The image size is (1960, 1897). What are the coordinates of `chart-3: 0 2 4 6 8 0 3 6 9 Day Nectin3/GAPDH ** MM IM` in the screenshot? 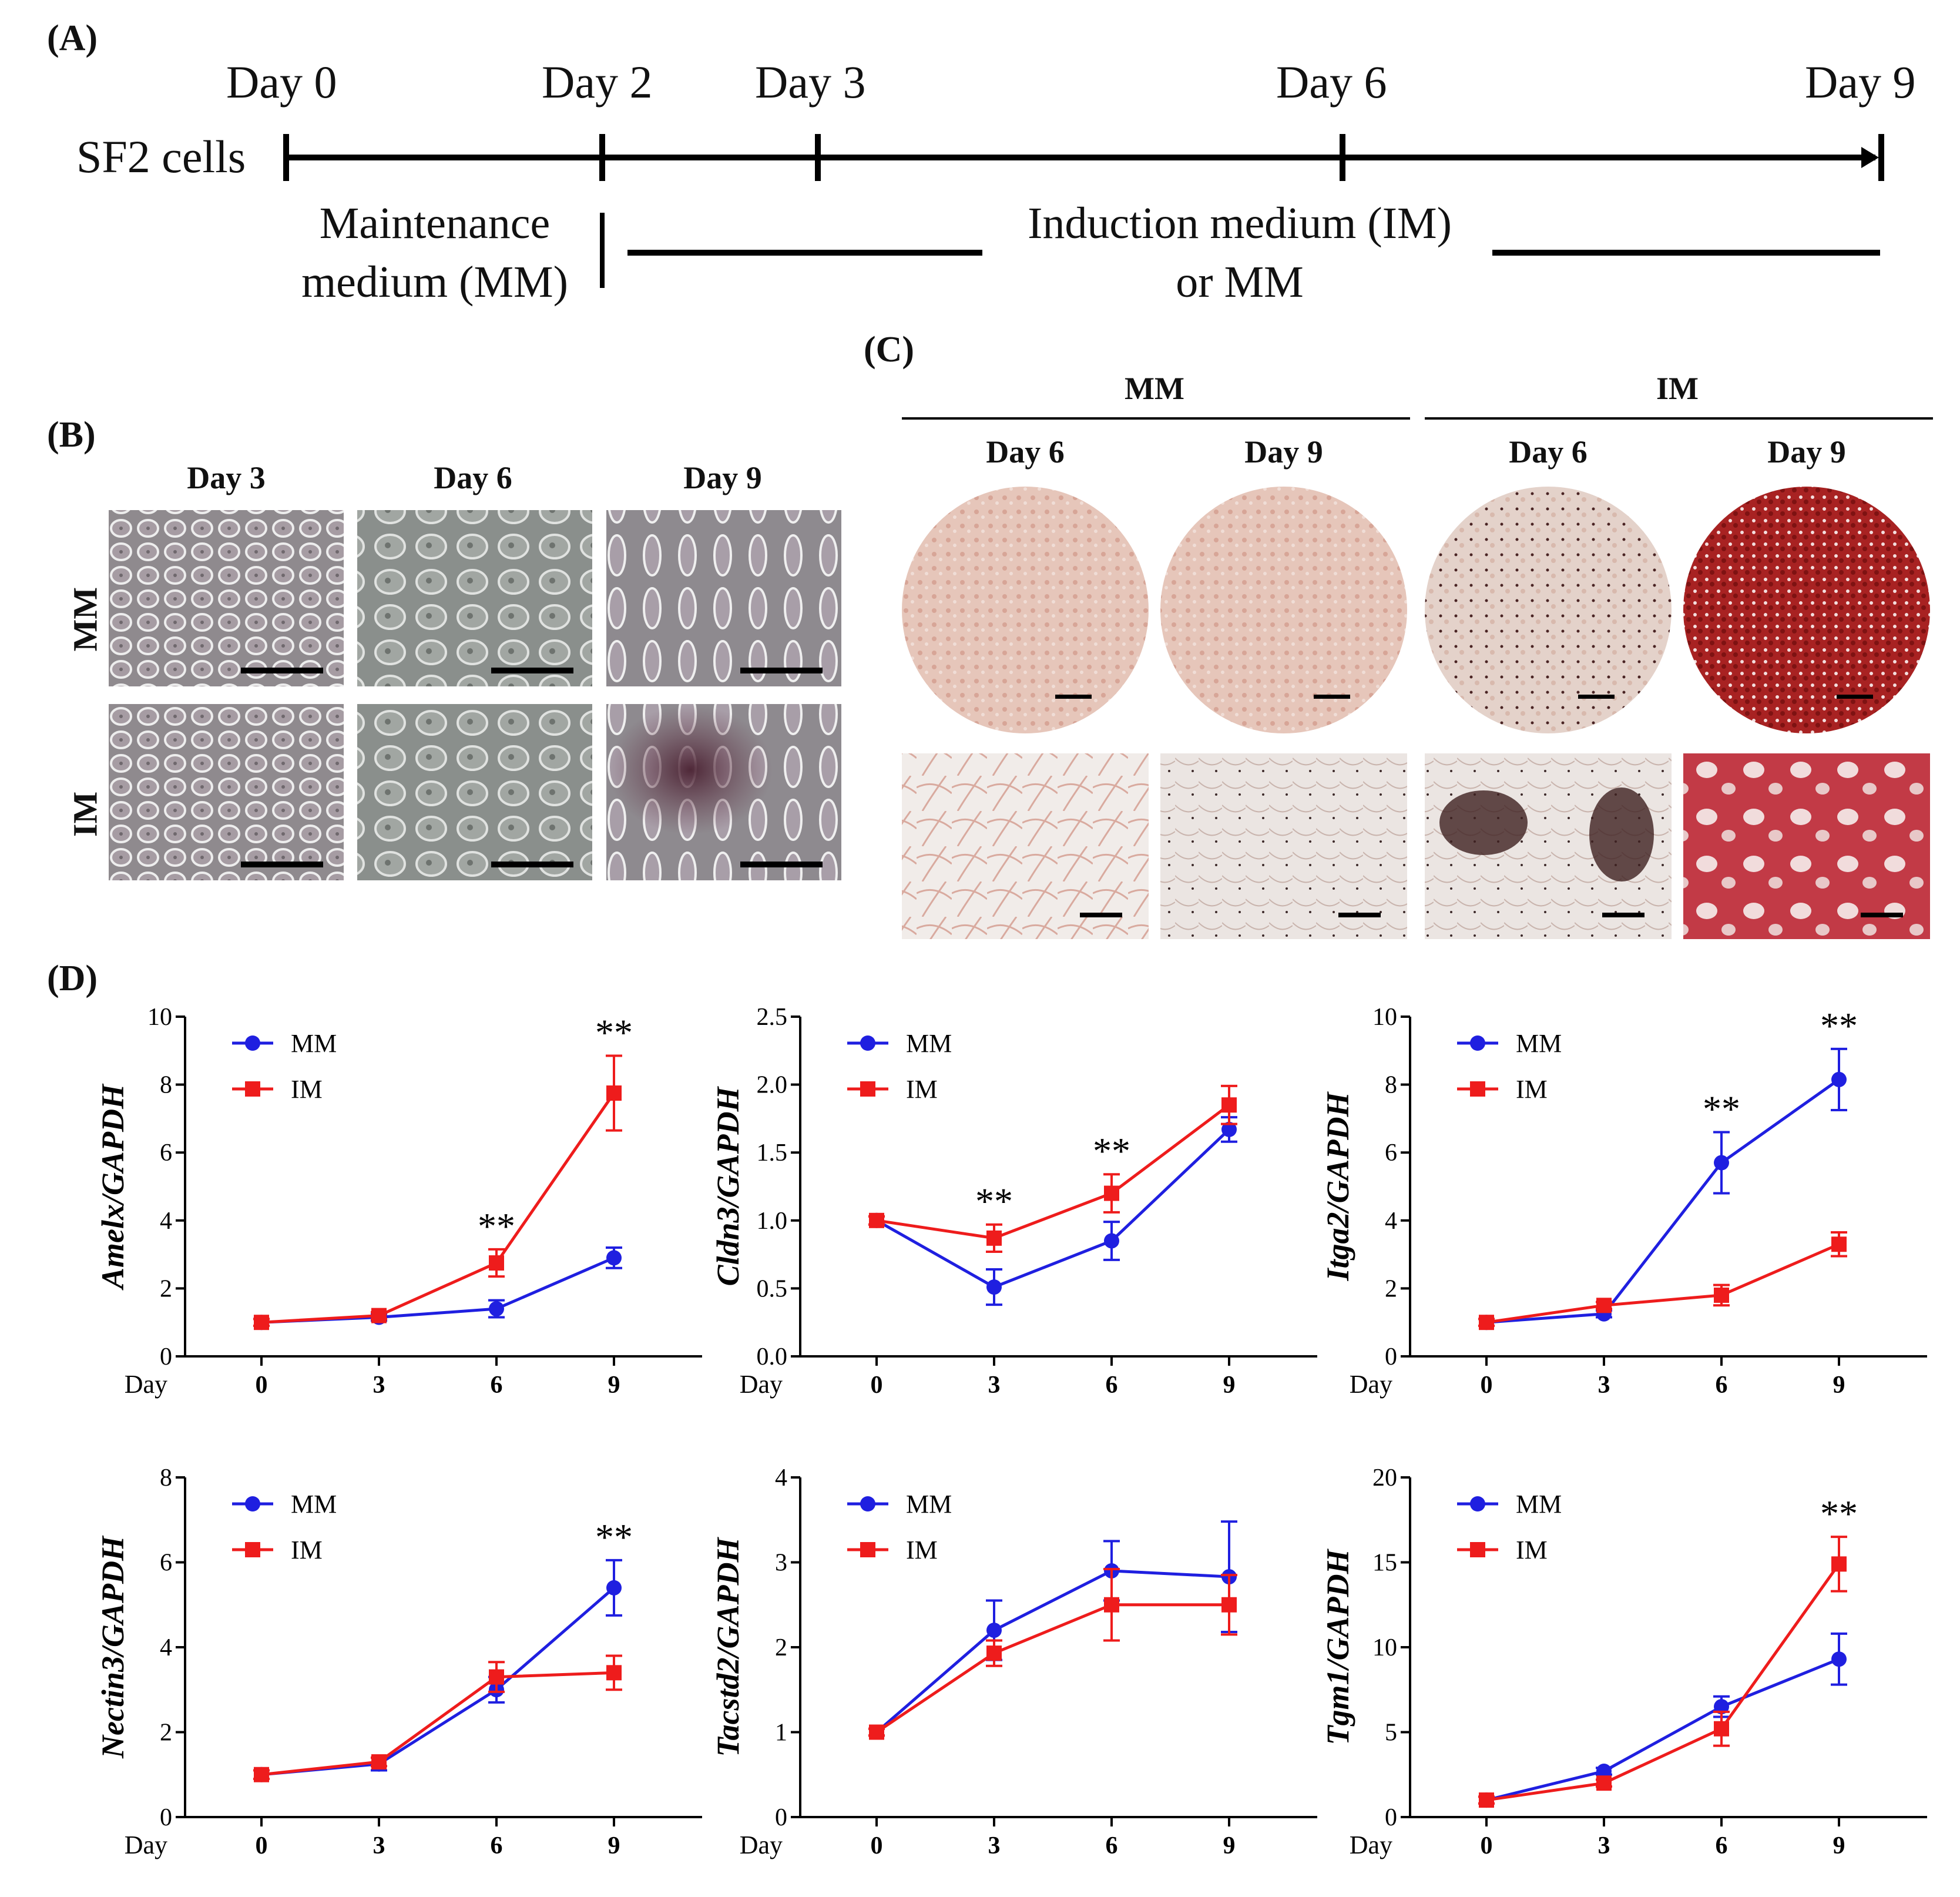 It's located at (398, 1661).